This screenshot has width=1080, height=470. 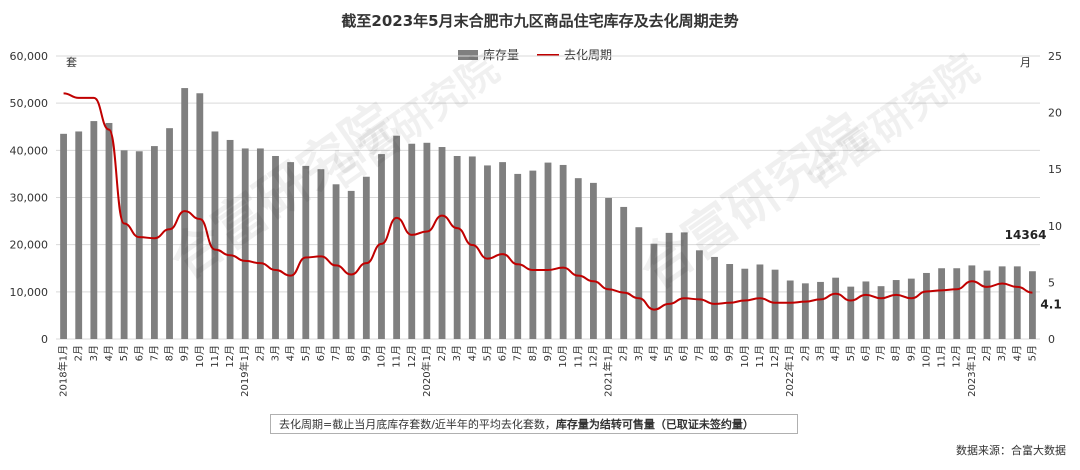 I want to click on y-left-tick-label: 60,000, so click(x=29, y=56).